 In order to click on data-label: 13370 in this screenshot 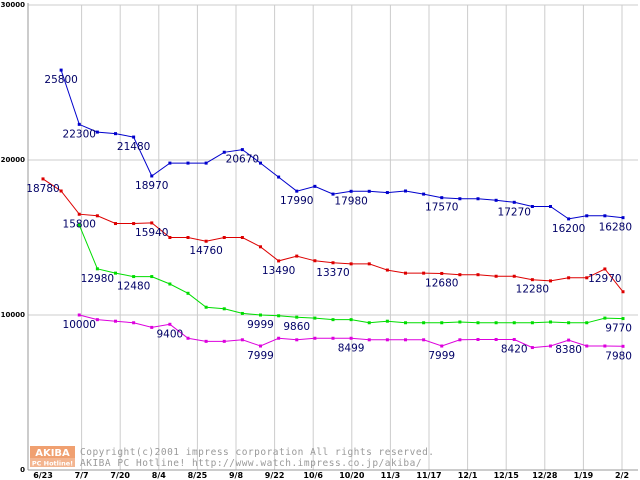, I will do `click(332, 273)`.